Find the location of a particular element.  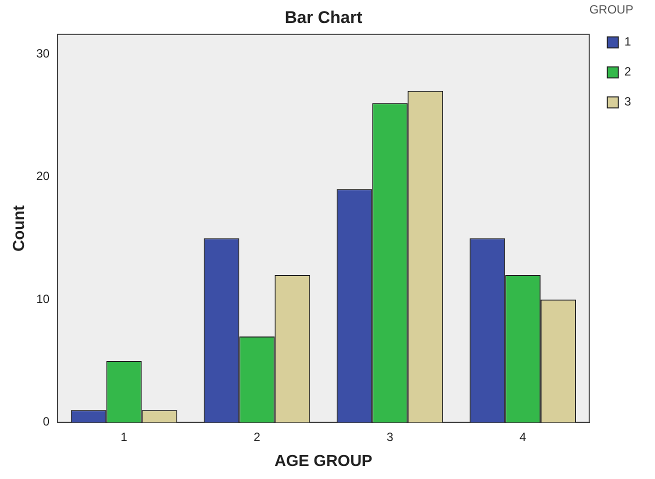

legend-title: GROUP is located at coordinates (611, 9).